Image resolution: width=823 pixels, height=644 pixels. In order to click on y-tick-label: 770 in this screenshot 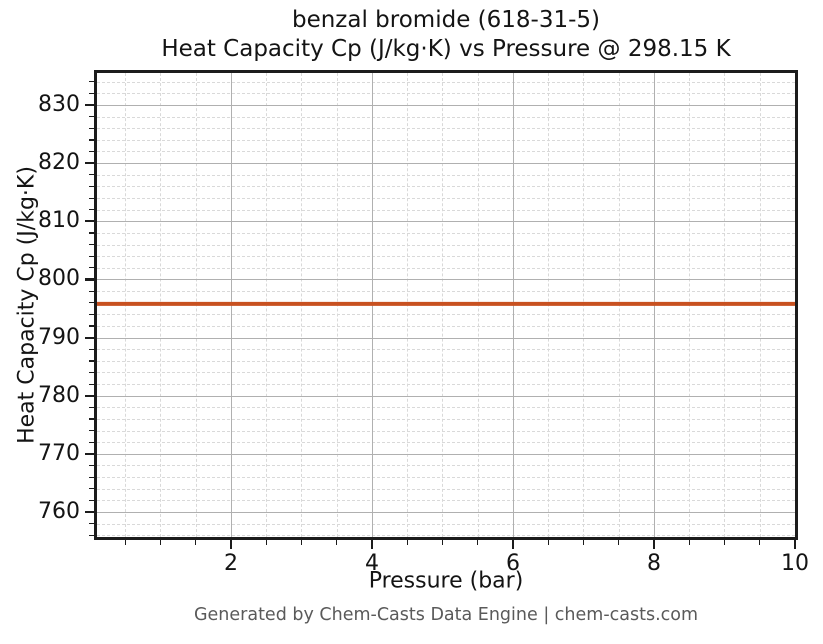, I will do `click(59, 453)`.